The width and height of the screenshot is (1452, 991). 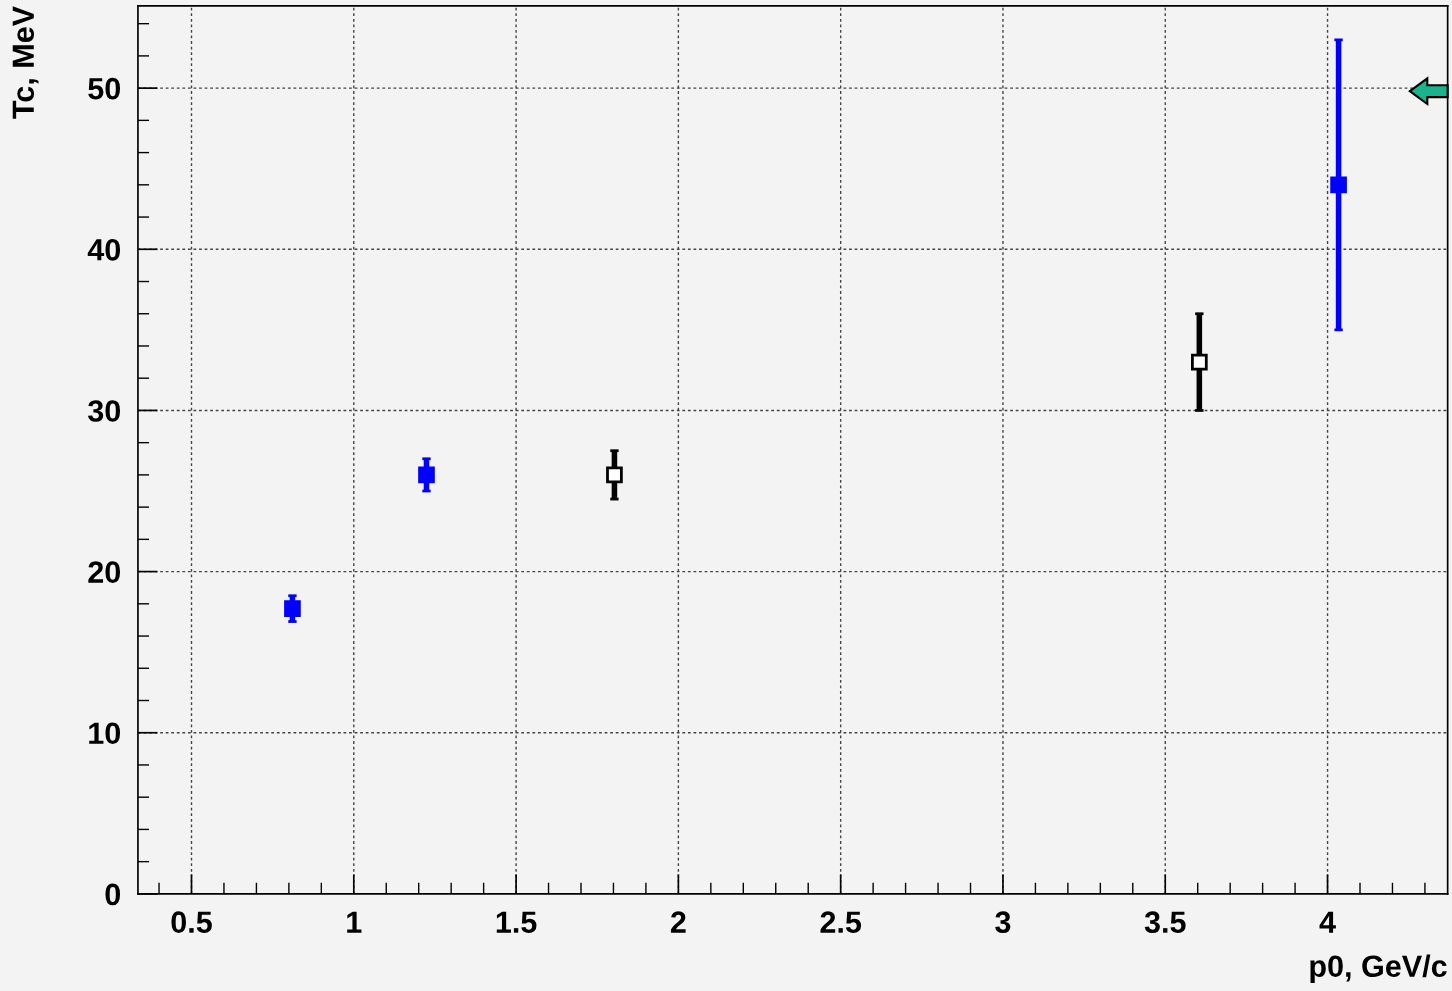 I want to click on x-tick-label: 2, so click(x=678, y=922).